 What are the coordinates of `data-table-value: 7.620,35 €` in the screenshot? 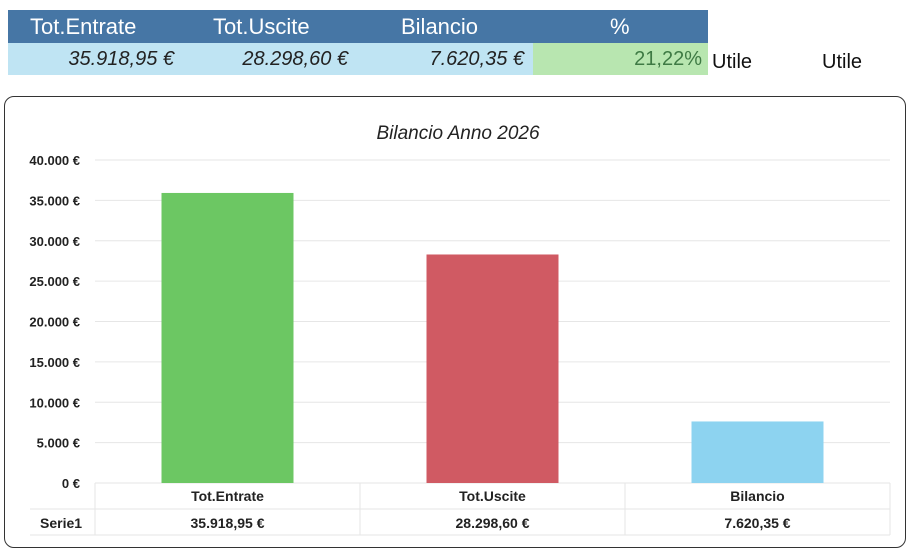 It's located at (757, 523).